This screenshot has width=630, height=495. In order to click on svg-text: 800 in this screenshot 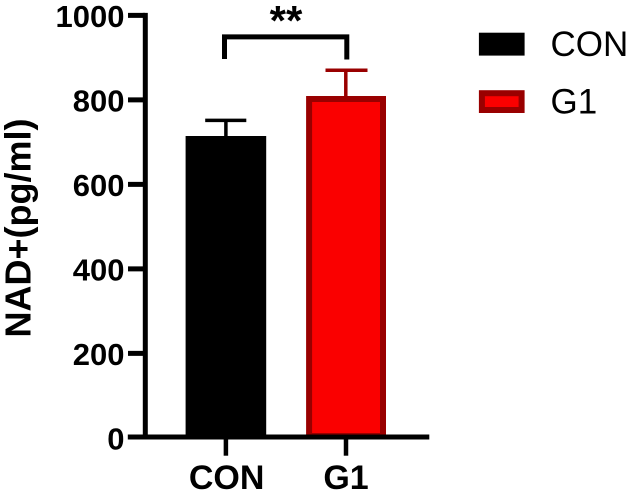, I will do `click(99, 101)`.